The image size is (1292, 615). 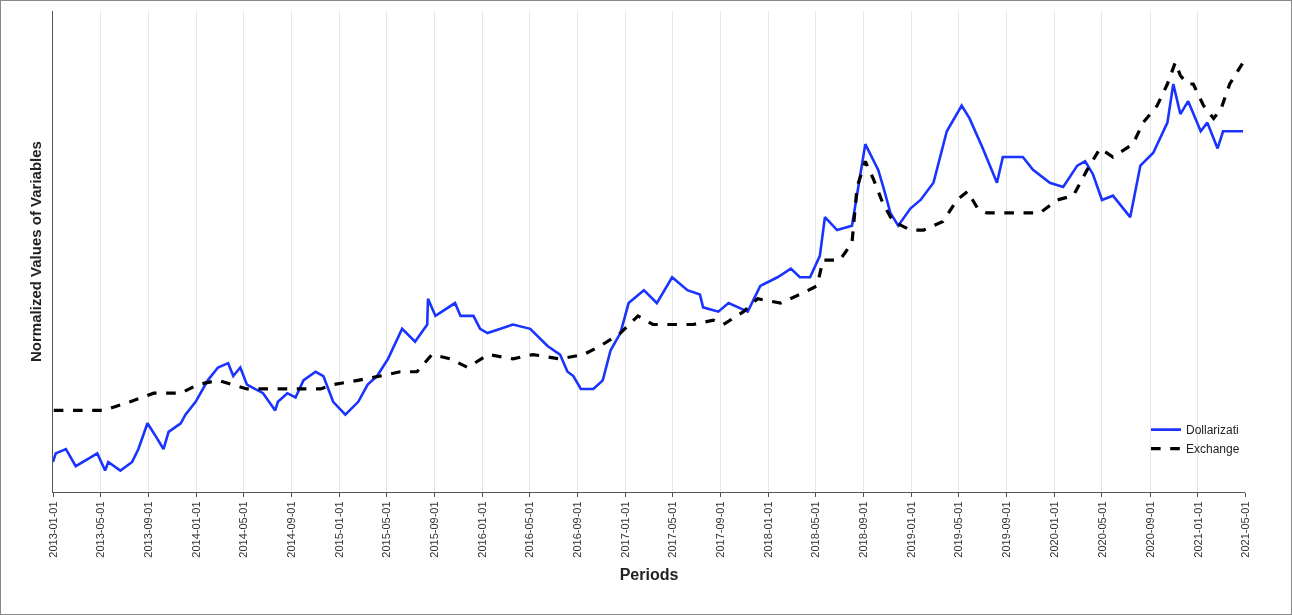 I want to click on x-tick-label: 2019-01-01, so click(x=911, y=529).